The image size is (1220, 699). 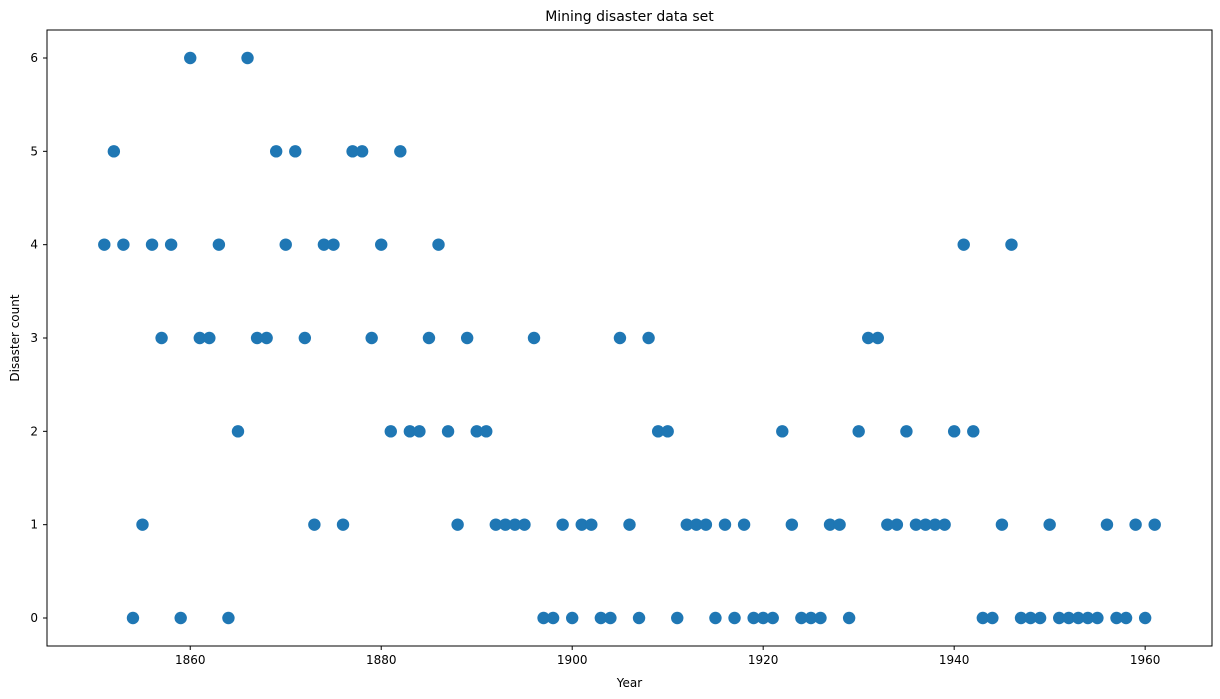 What do you see at coordinates (34, 151) in the screenshot?
I see `y-tick-label: 5` at bounding box center [34, 151].